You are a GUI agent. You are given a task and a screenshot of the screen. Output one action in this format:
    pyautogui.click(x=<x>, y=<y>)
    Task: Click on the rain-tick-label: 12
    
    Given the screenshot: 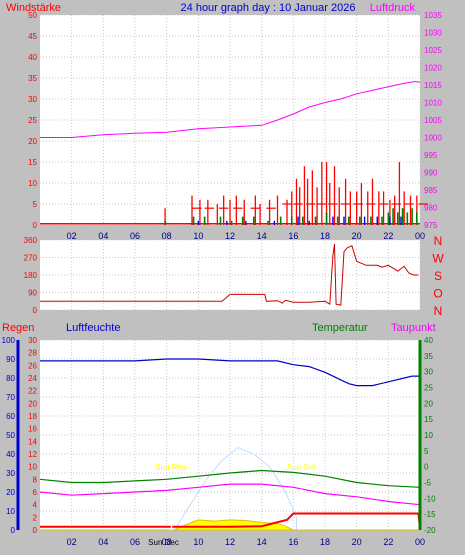 What is the action you would take?
    pyautogui.click(x=32, y=454)
    